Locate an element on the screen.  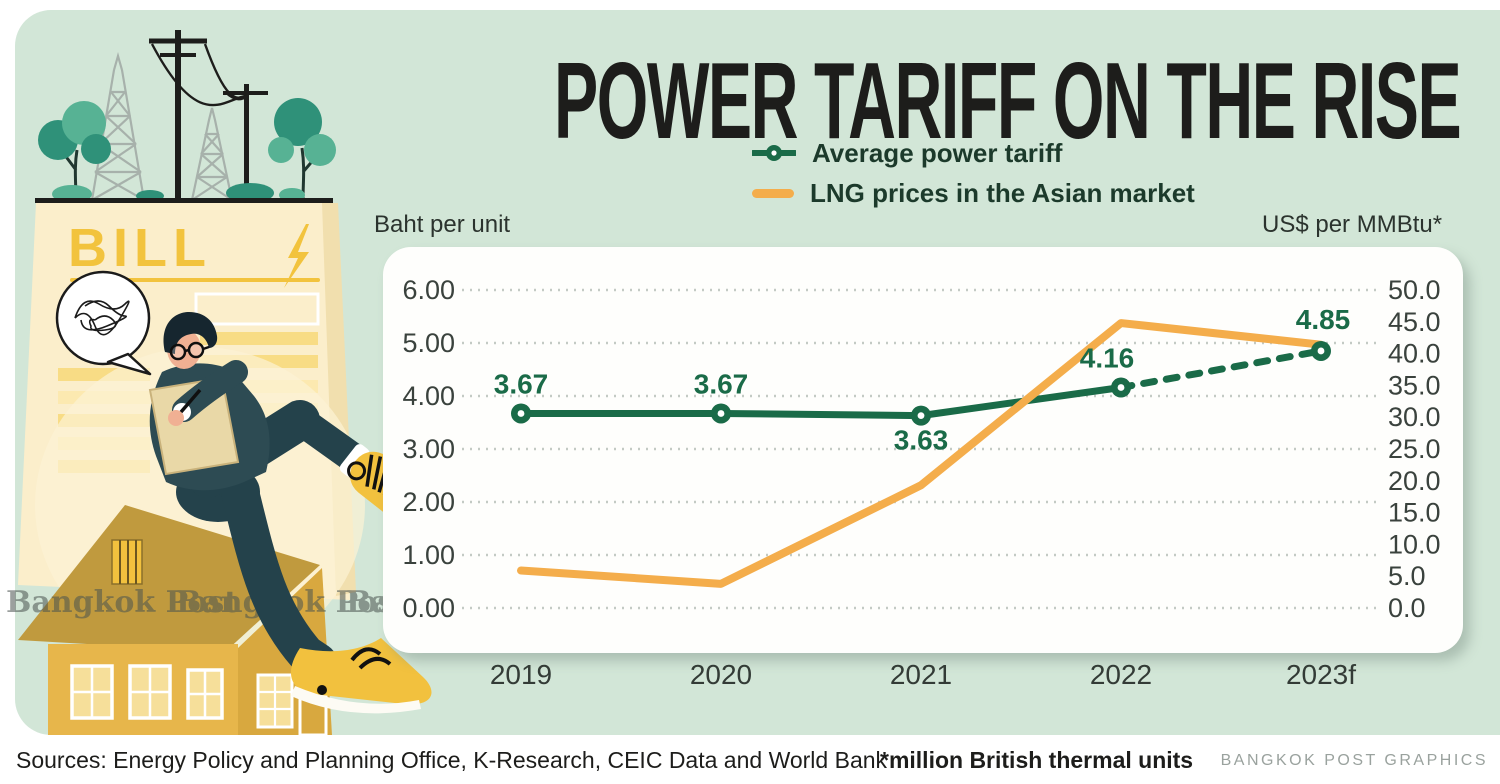
left-axis-title: Baht per unit is located at coordinates (442, 224).